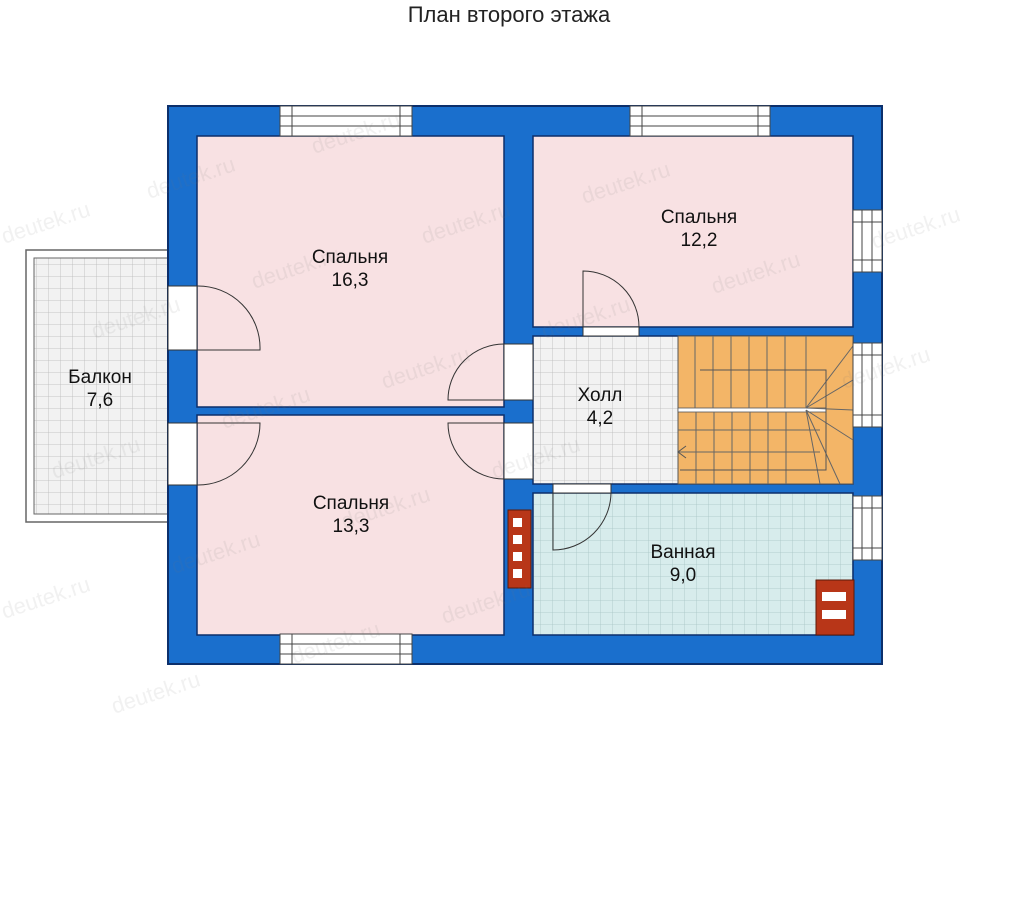 This screenshot has height=900, width=1018. I want to click on room-label-bedroom-2: Спальня 12,2, so click(699, 229).